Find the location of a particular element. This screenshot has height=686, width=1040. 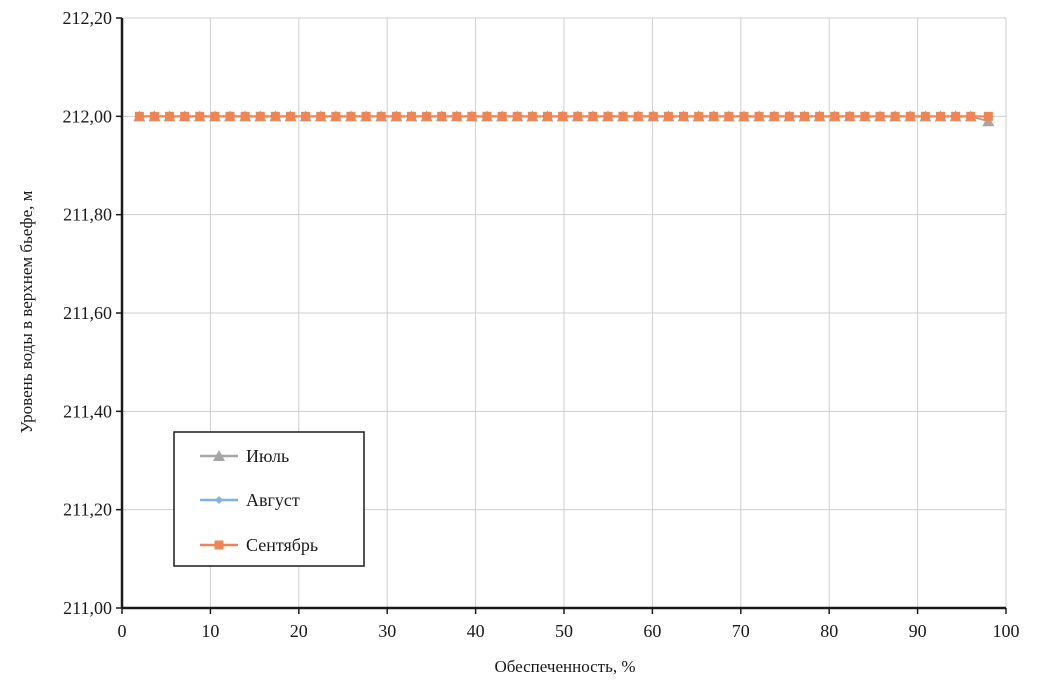

legend-entry: Июль is located at coordinates (244, 456).